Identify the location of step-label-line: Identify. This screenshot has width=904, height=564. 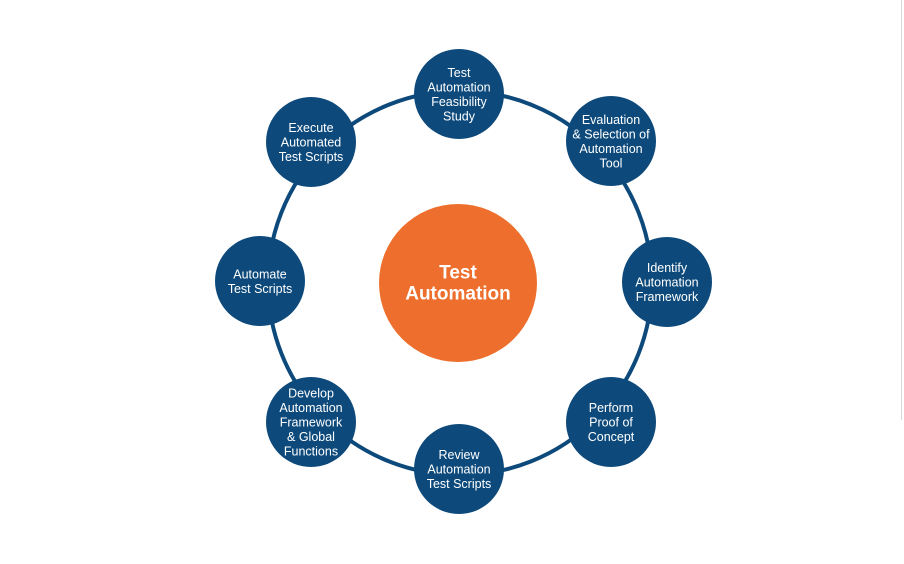
(667, 268).